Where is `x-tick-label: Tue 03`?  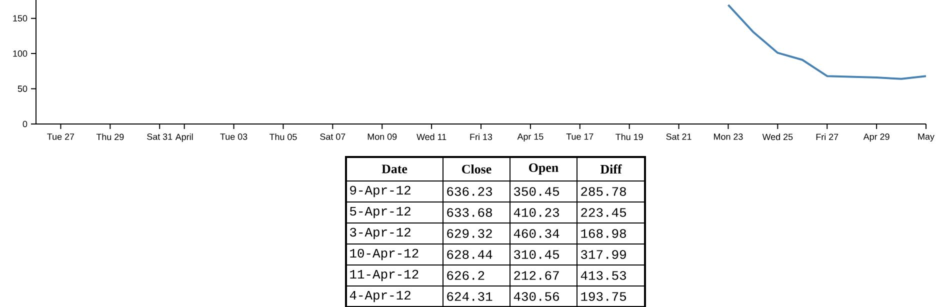 x-tick-label: Tue 03 is located at coordinates (234, 137).